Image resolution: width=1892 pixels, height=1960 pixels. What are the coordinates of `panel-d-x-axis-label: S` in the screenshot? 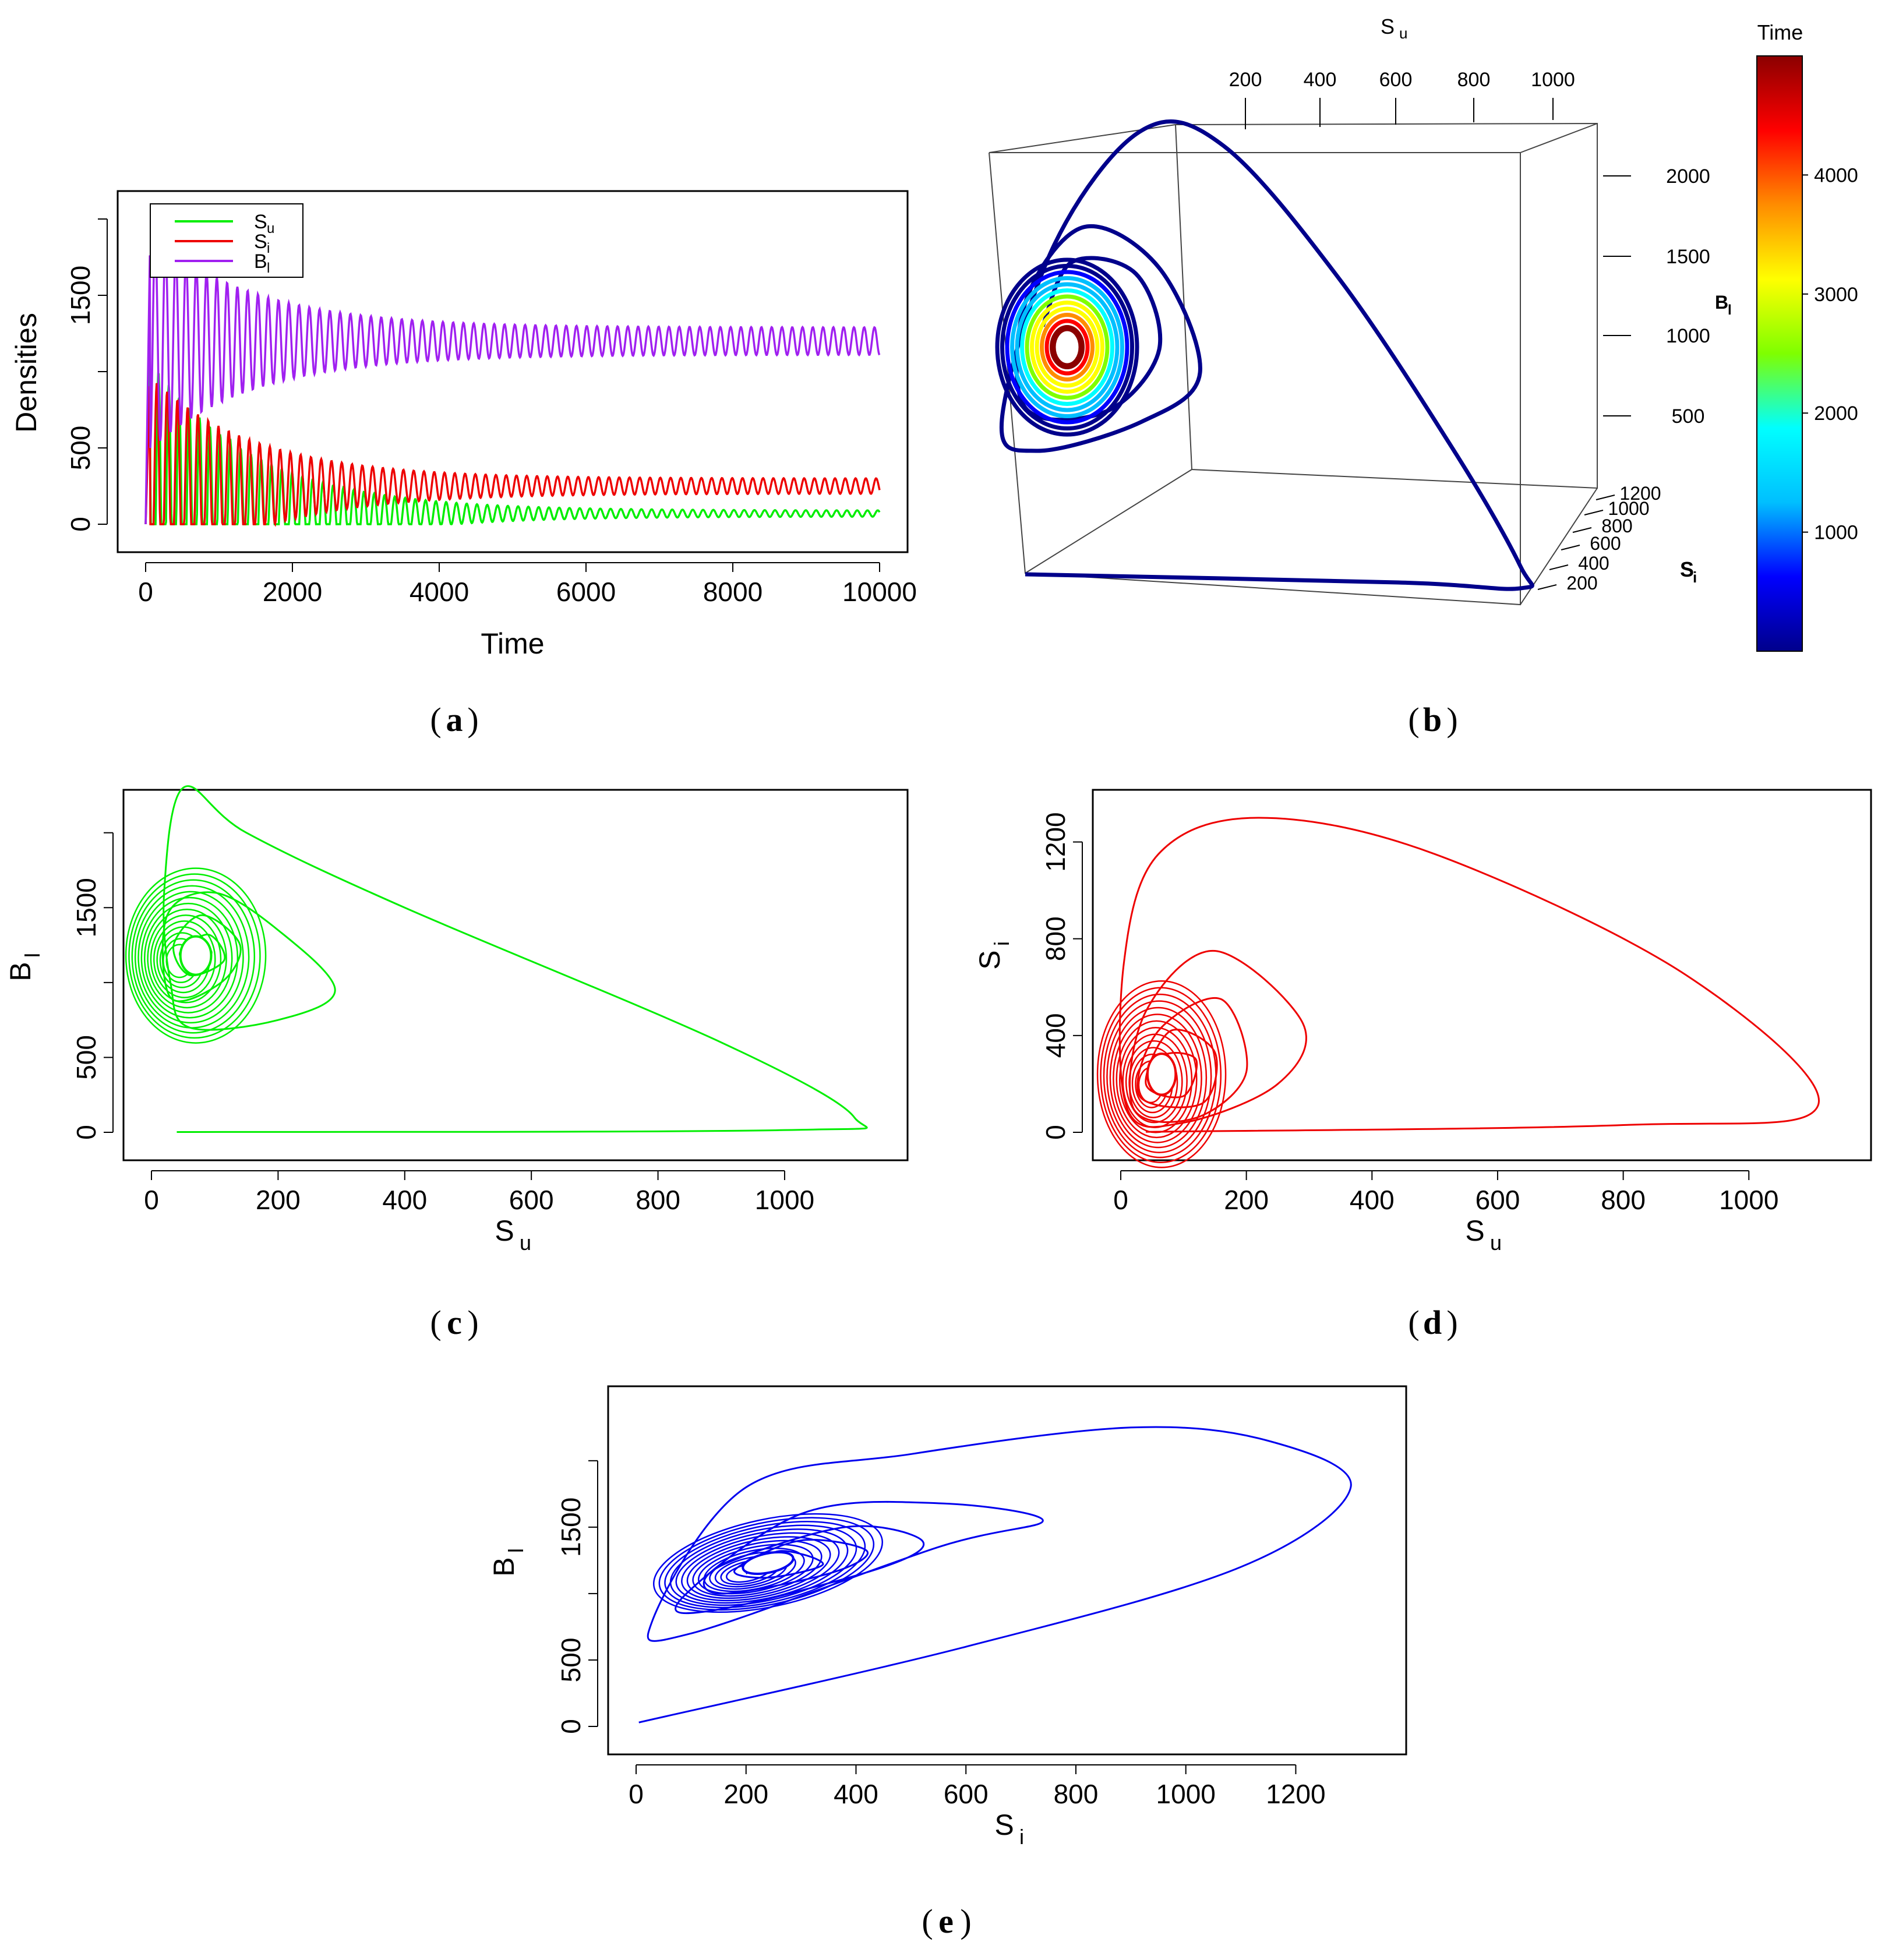 It's located at (1474, 1231).